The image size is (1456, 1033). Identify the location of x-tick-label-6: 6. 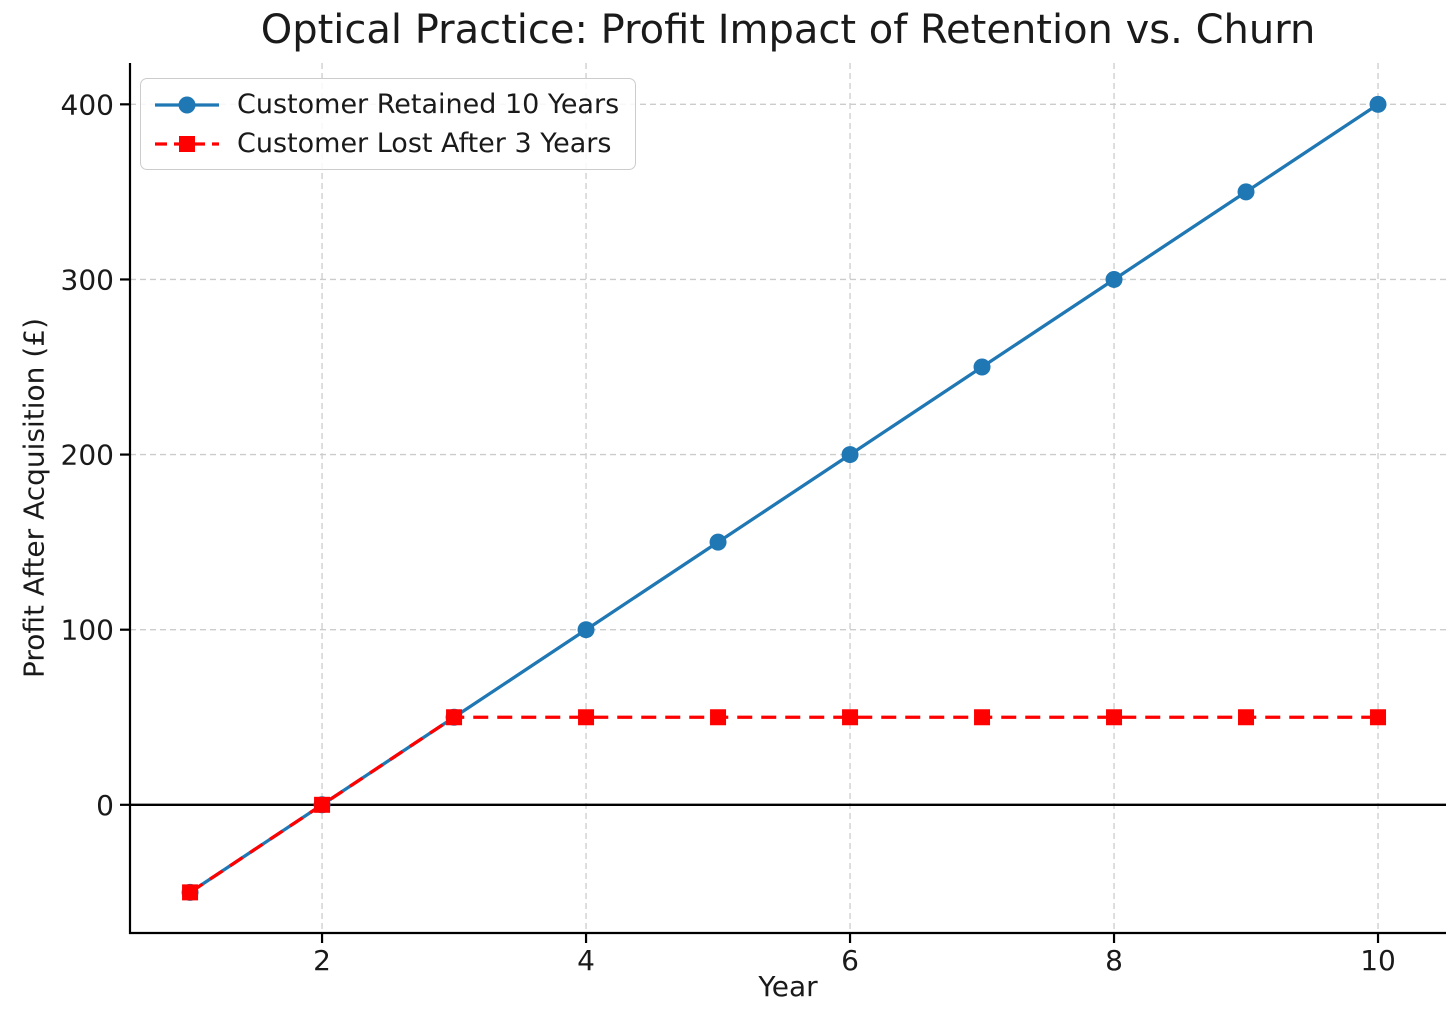
(850, 960).